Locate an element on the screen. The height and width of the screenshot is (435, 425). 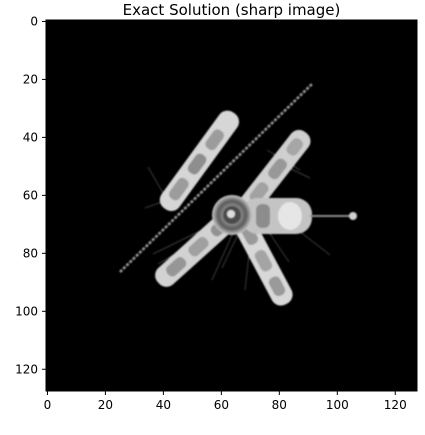
x-axis: 0 20 40 60 80 100 120 is located at coordinates (225, 401).